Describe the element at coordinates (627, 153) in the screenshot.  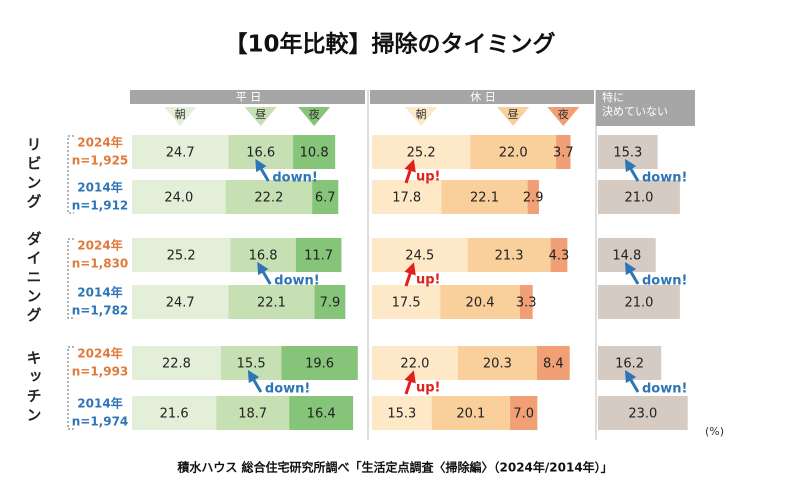
I see `value-label: 15.3` at that location.